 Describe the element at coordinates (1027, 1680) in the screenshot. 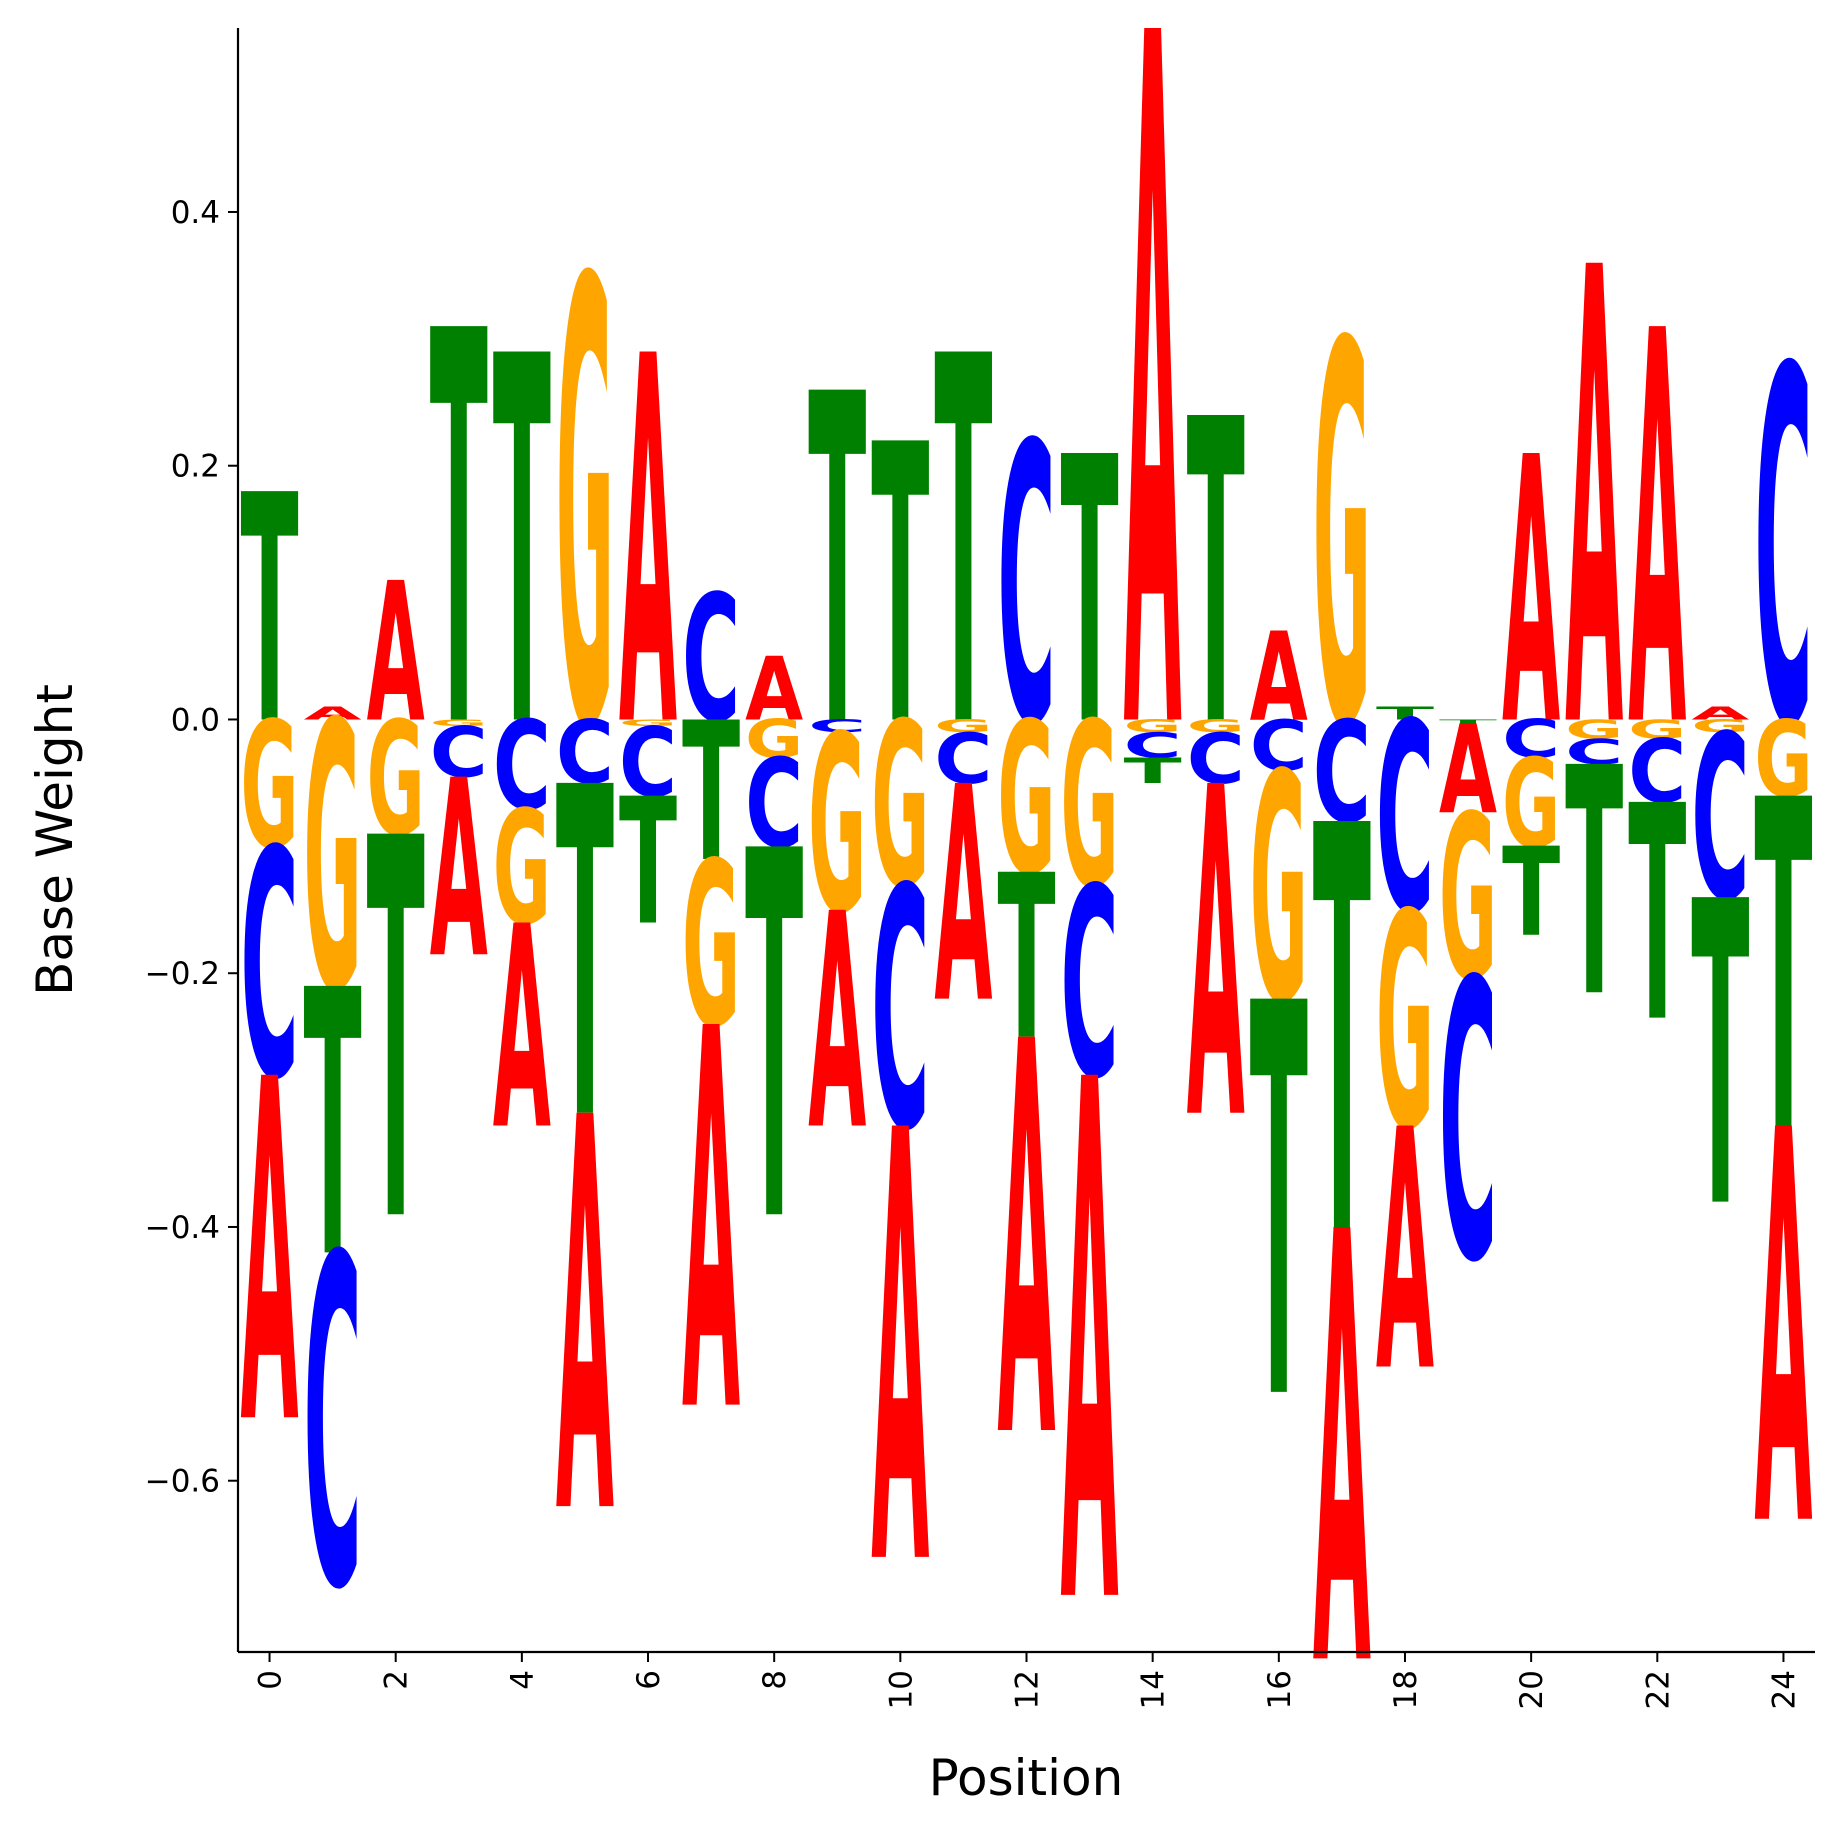

I see `x-ticks: 0 2 4 6 8 10 12 14 16 18 20 22 24` at that location.